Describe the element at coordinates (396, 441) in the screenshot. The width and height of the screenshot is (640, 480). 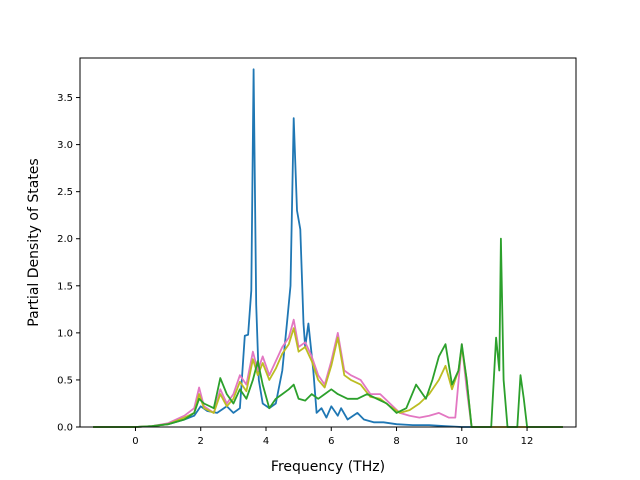
I see `x-tick-label: 8` at that location.